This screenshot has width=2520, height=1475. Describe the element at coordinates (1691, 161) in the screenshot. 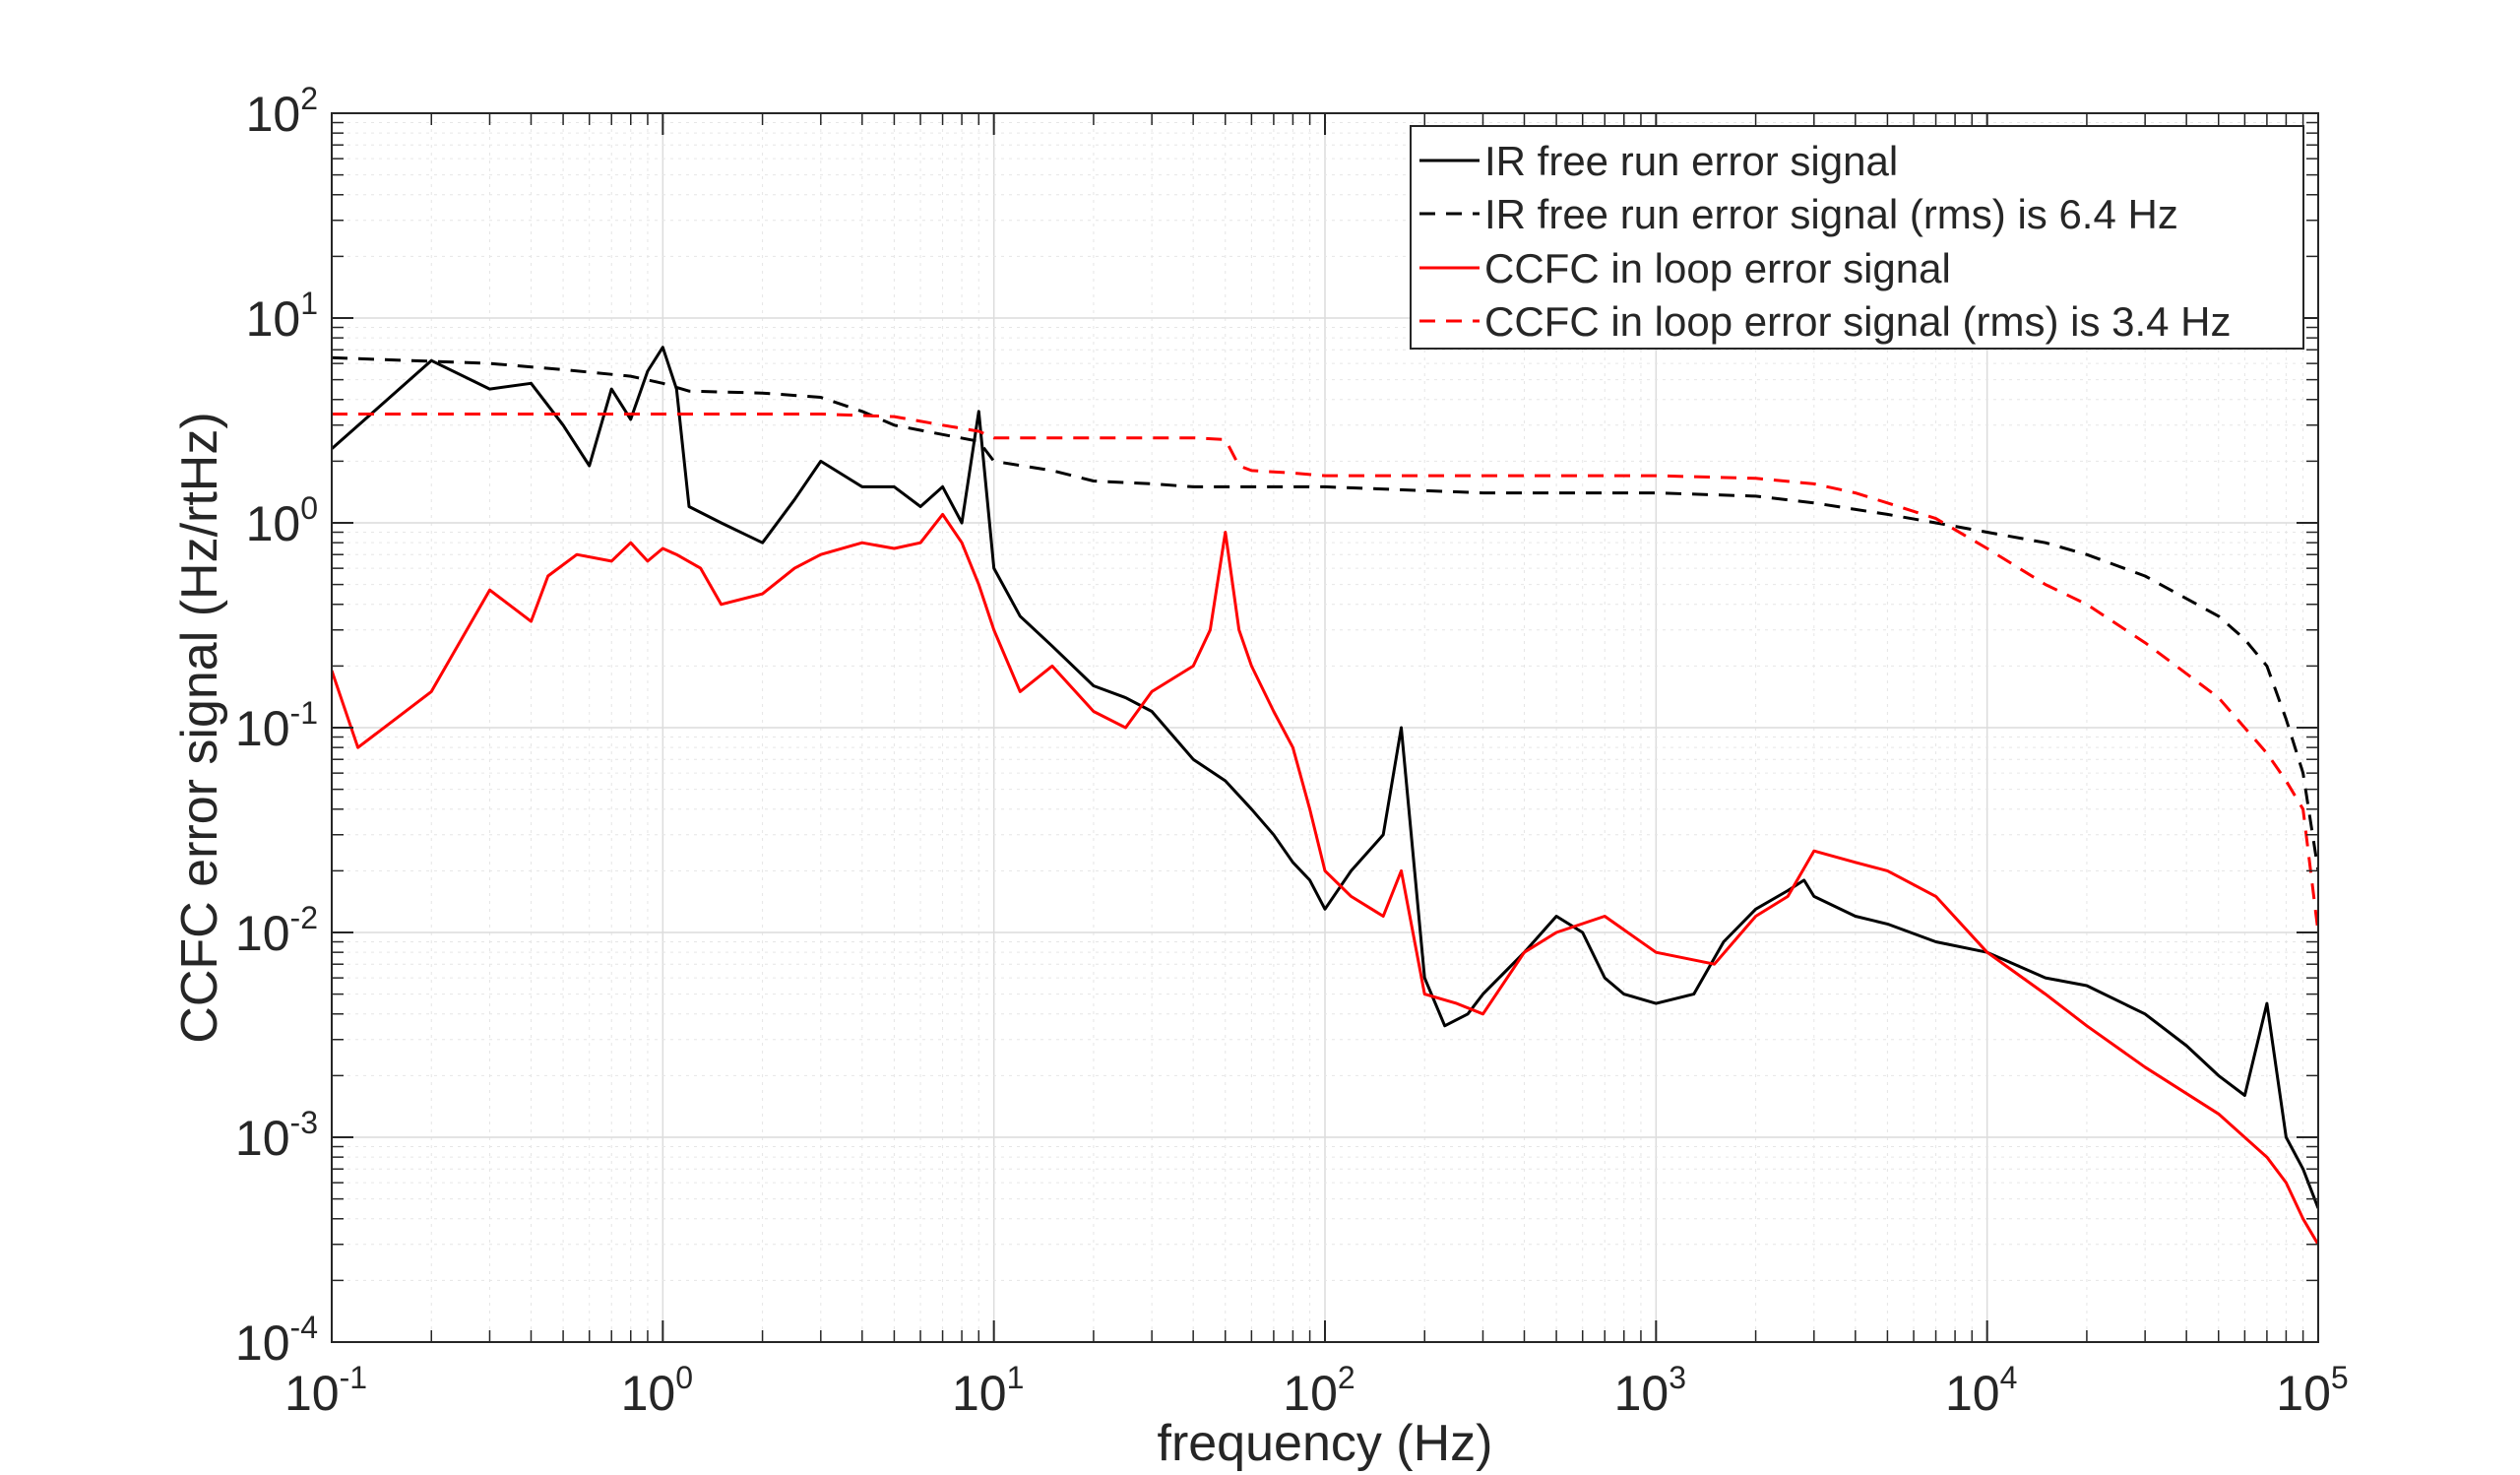

I see `legend-label-ir-free-run: IR free run error signal` at that location.